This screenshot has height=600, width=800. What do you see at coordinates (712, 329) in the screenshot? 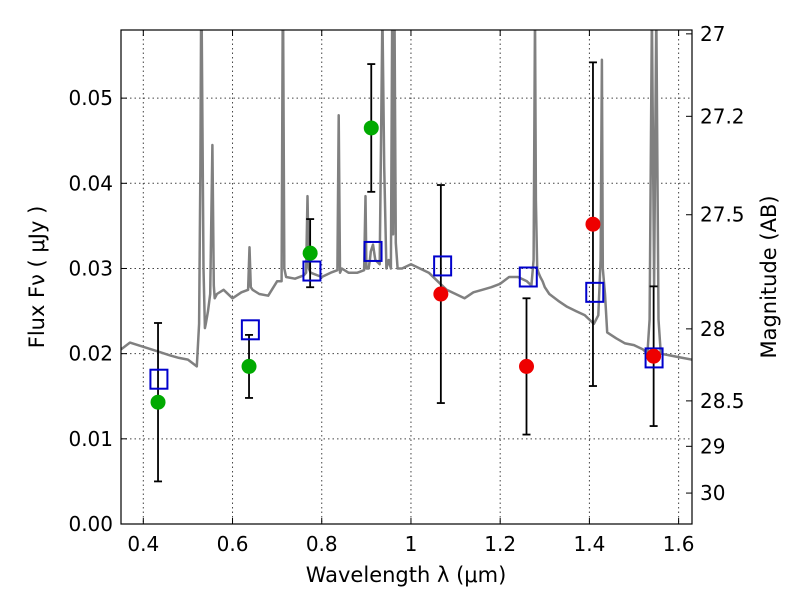
I see `magnitude-tick-label: 28` at bounding box center [712, 329].